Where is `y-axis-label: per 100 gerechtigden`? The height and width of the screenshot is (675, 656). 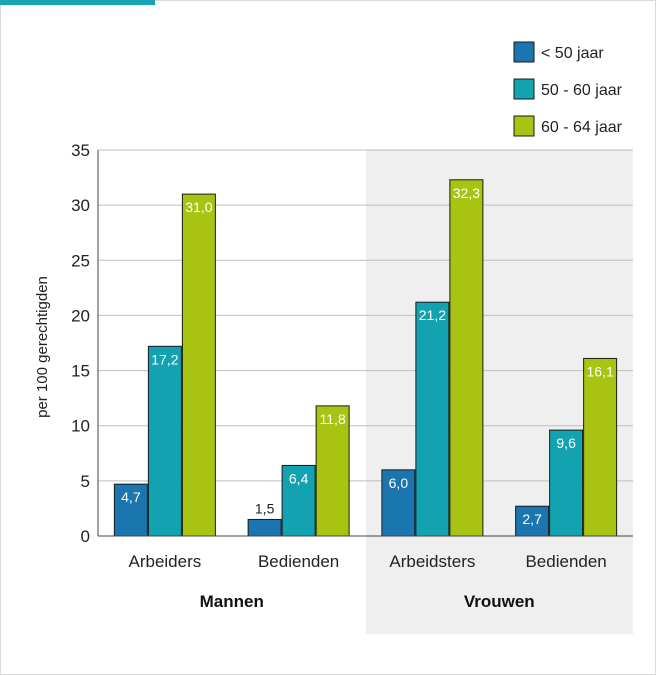 y-axis-label: per 100 gerechtigden is located at coordinates (42, 347).